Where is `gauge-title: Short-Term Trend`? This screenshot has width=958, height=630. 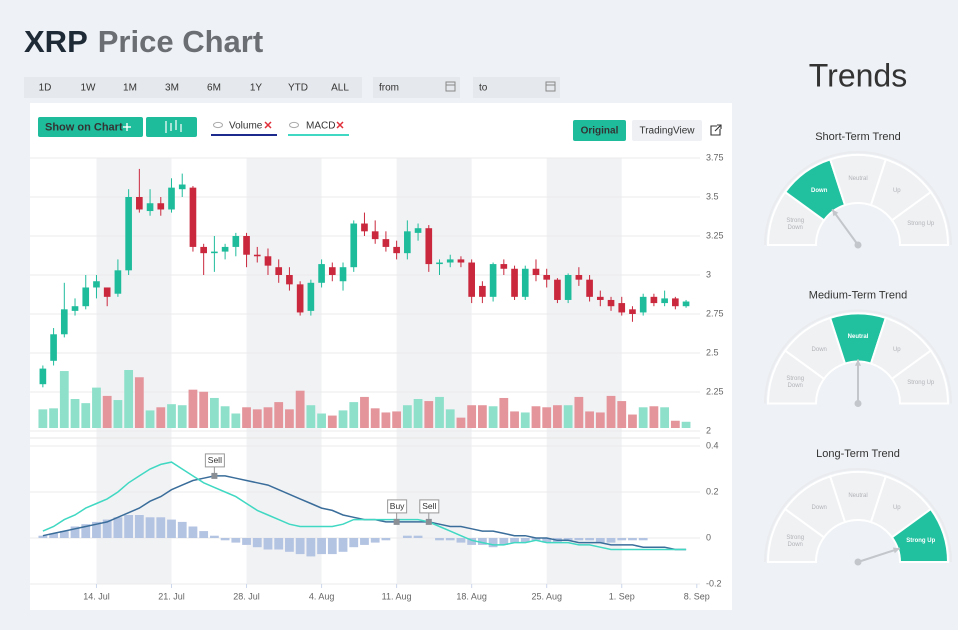 gauge-title: Short-Term Trend is located at coordinates (858, 137).